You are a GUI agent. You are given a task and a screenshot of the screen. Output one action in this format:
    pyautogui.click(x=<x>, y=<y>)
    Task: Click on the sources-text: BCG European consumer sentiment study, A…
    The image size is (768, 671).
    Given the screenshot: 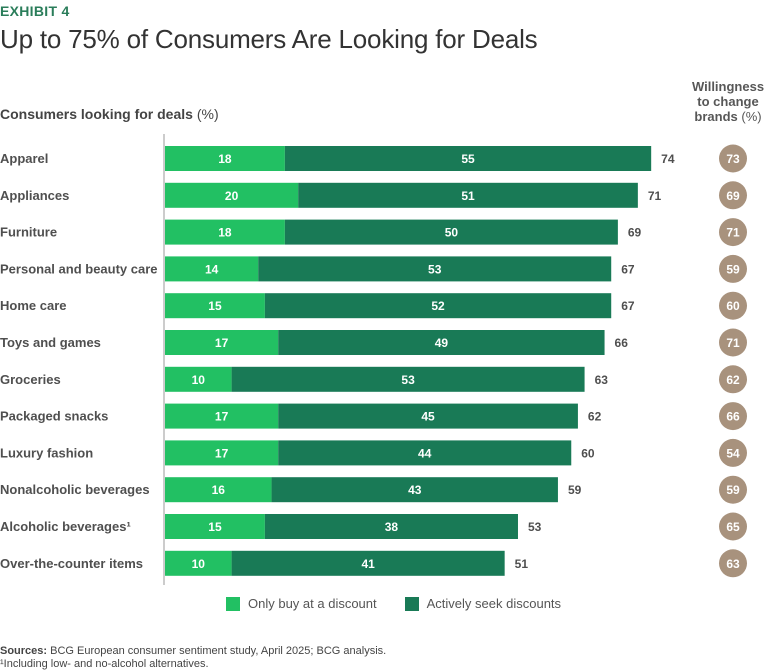 What is the action you would take?
    pyautogui.click(x=217, y=651)
    